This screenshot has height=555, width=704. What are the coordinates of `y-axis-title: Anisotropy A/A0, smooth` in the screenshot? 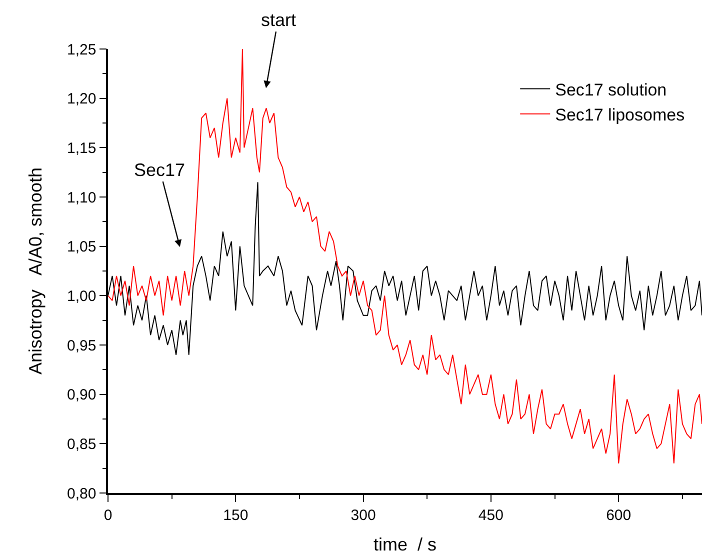 It's located at (36, 271).